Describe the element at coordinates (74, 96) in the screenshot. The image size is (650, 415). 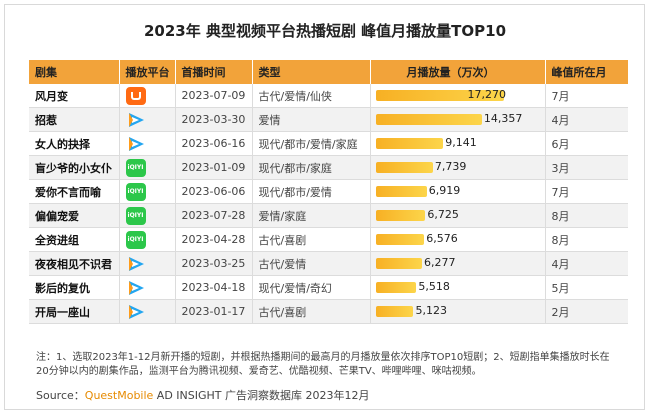
I see `drama-name: 风月变` at that location.